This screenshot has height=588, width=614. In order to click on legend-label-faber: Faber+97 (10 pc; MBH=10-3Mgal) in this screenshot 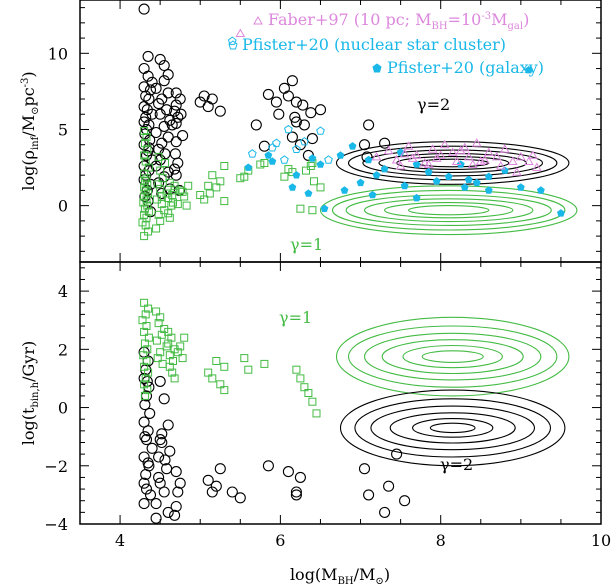, I will do `click(398, 21)`.